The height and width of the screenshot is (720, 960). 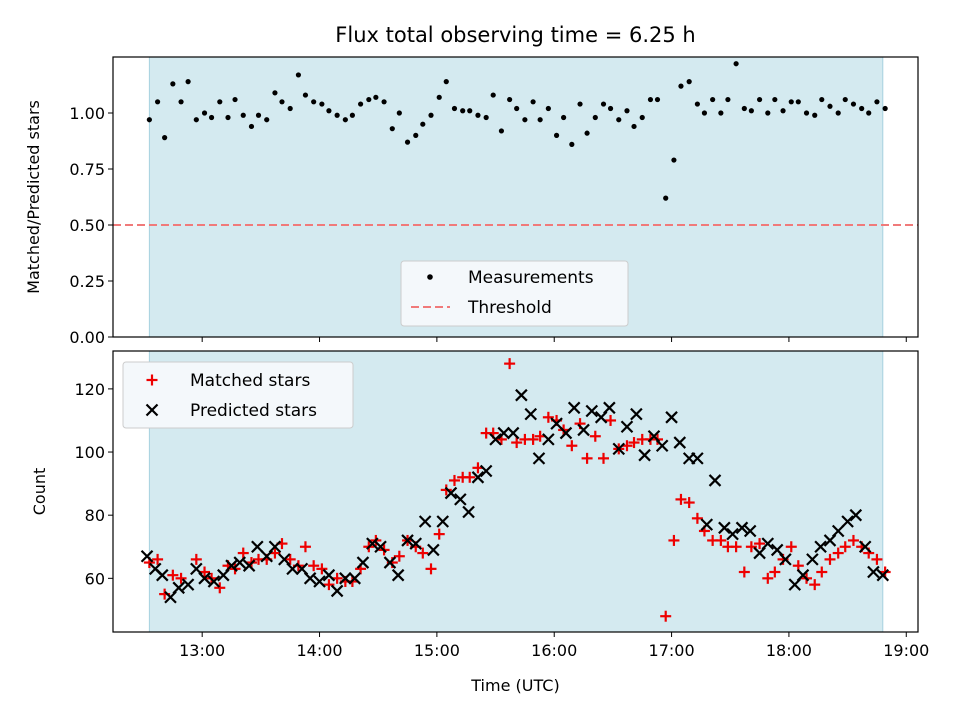 What do you see at coordinates (39, 492) in the screenshot?
I see `bottom-y-axis-label: Count` at bounding box center [39, 492].